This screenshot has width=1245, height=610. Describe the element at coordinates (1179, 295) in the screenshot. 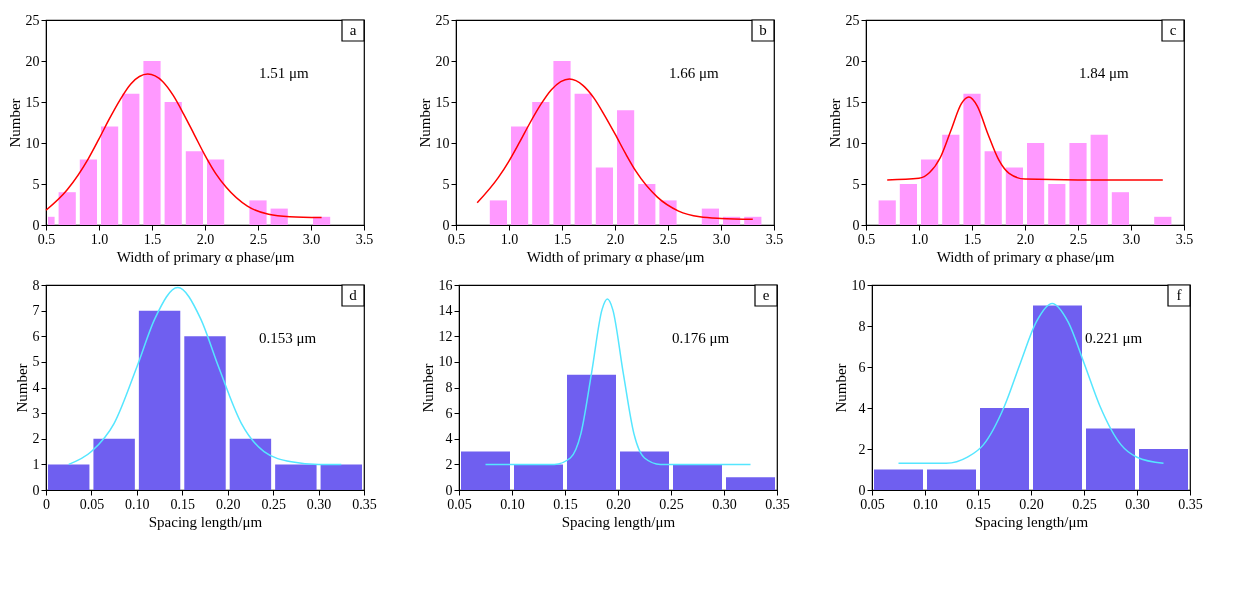

I see `annotation: f` at that location.